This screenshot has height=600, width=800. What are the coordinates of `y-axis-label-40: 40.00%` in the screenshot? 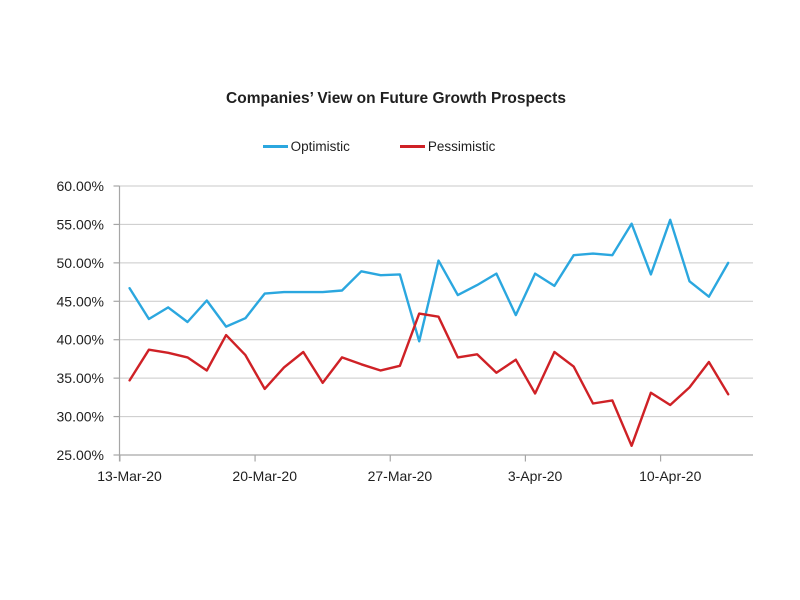 It's located at (80, 340).